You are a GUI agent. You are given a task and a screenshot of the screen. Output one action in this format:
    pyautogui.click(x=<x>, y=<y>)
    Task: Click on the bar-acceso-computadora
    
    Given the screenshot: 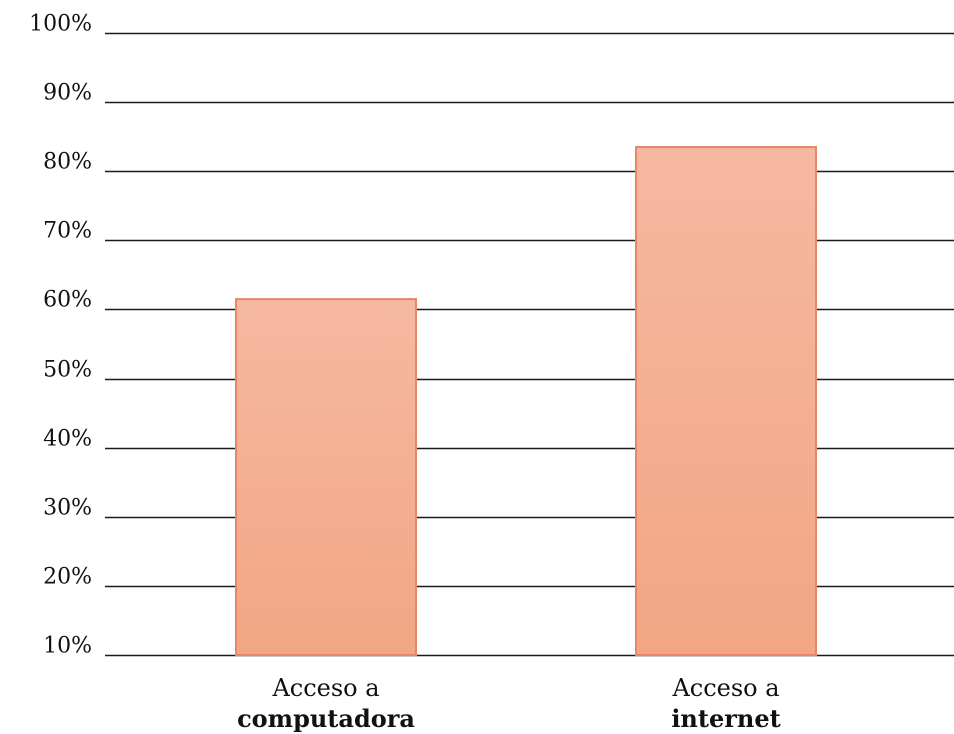 What is the action you would take?
    pyautogui.click(x=326, y=477)
    